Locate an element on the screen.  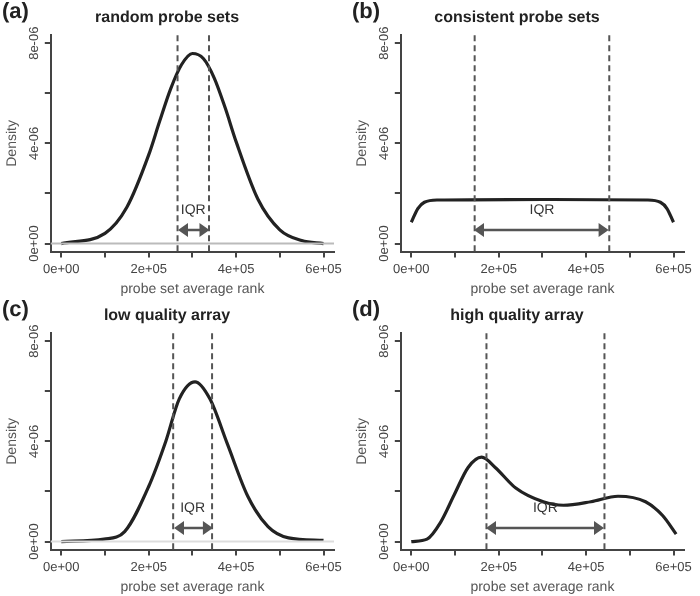
chart-title: low quality array is located at coordinates (167, 315).